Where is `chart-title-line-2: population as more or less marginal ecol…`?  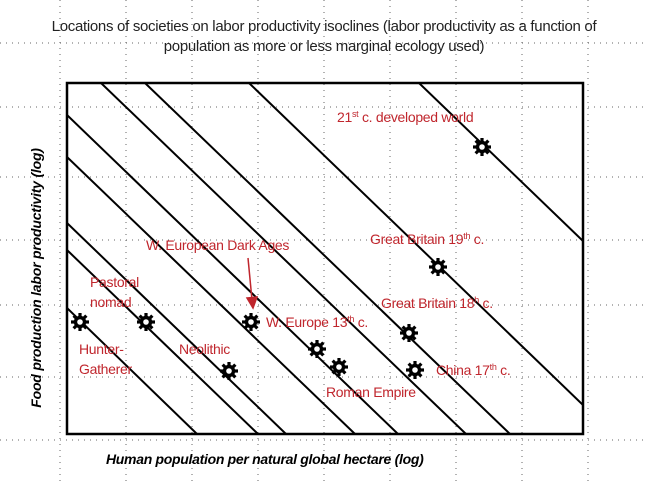 chart-title-line-2: population as more or less marginal ecol… is located at coordinates (324, 46).